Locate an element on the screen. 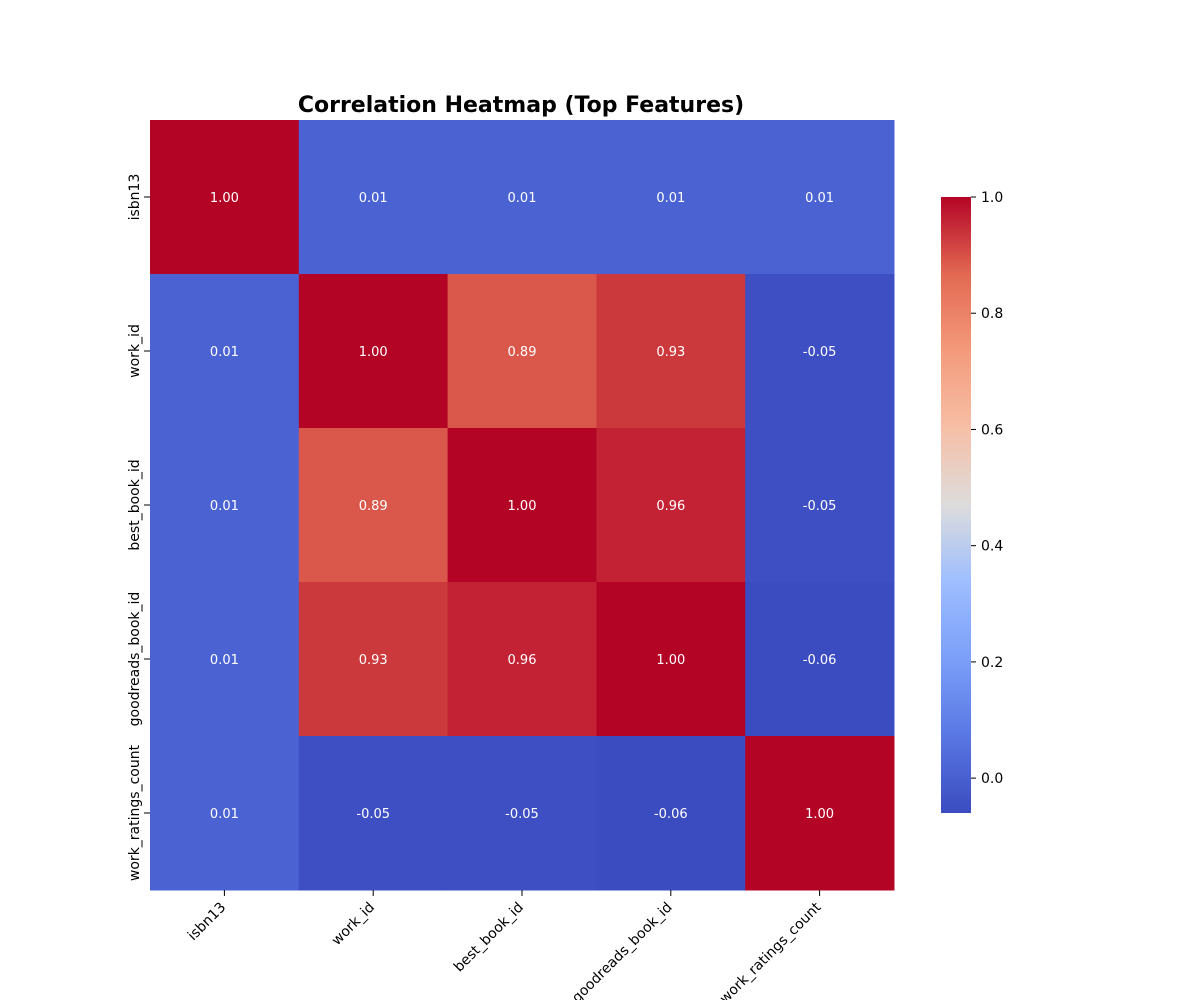 Image resolution: width=1200 pixels, height=1004 pixels. colorbar-tick-label: 1.0 is located at coordinates (992, 198).